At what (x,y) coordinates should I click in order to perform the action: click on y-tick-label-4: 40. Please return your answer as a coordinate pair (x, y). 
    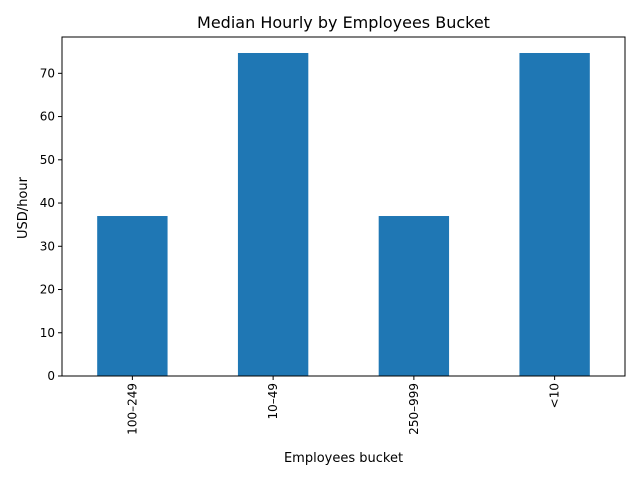
    Looking at the image, I should click on (47, 203).